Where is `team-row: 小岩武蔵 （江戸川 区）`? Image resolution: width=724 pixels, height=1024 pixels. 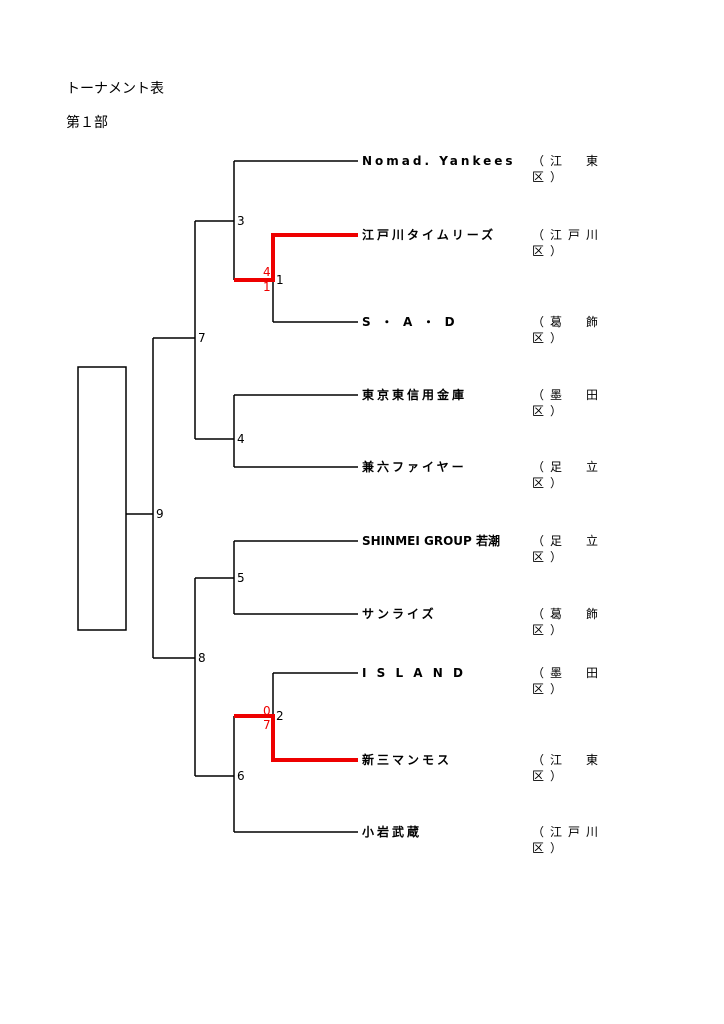
team-row: 小岩武蔵 （江戸川 区） is located at coordinates (498, 839).